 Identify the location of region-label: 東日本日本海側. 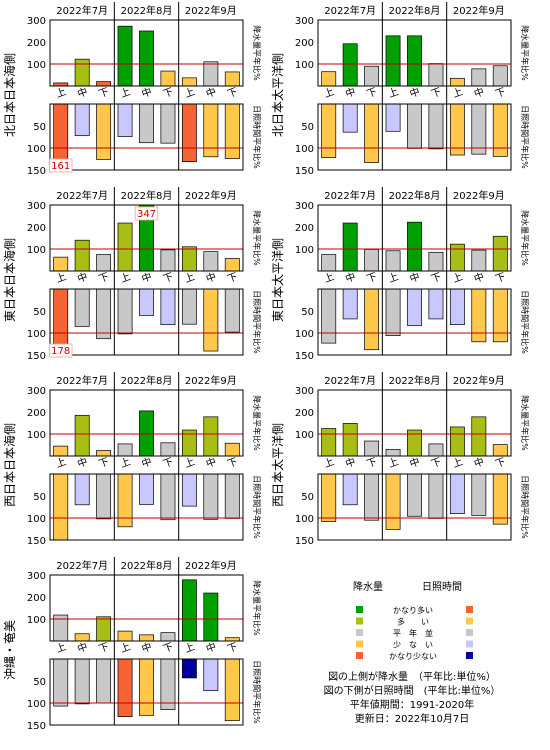
(9, 280).